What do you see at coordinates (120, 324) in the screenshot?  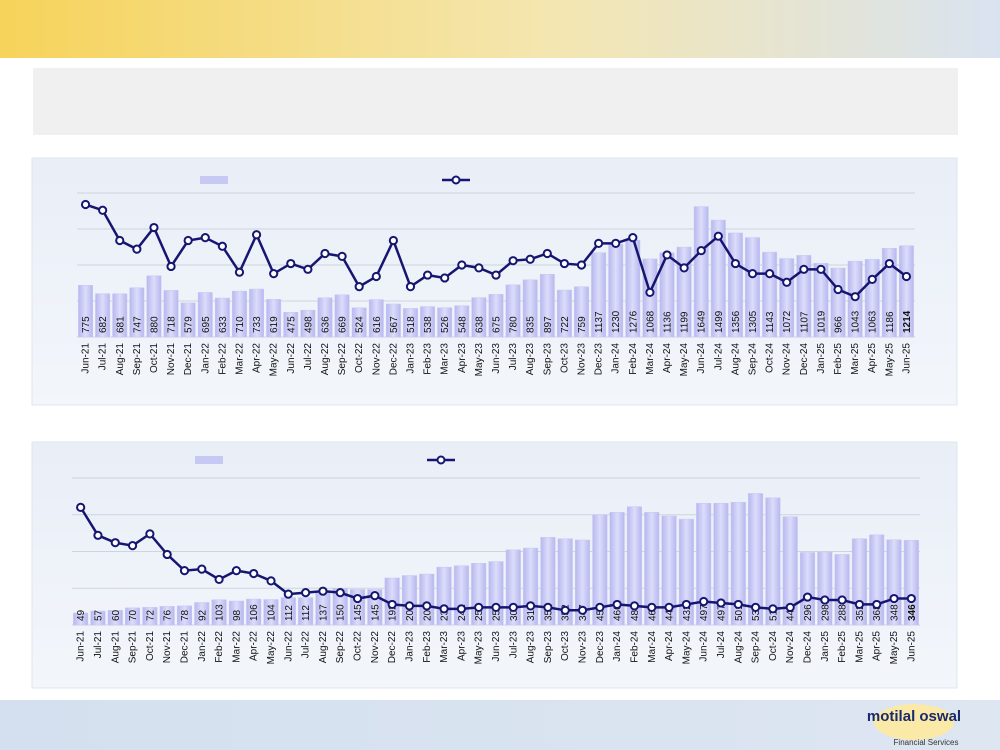 I see `data-label: 681` at bounding box center [120, 324].